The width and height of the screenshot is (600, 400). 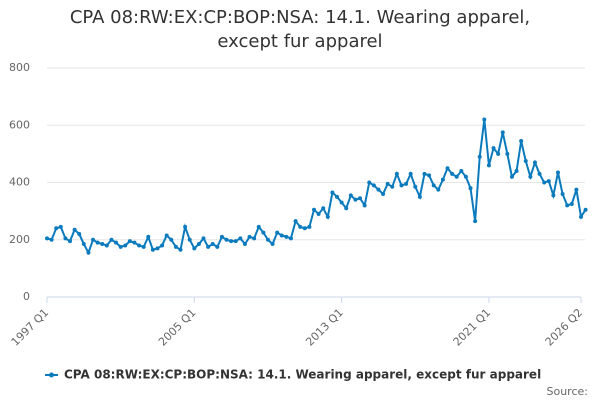 What do you see at coordinates (564, 327) in the screenshot?
I see `x-tick-label: 2026 Q2` at bounding box center [564, 327].